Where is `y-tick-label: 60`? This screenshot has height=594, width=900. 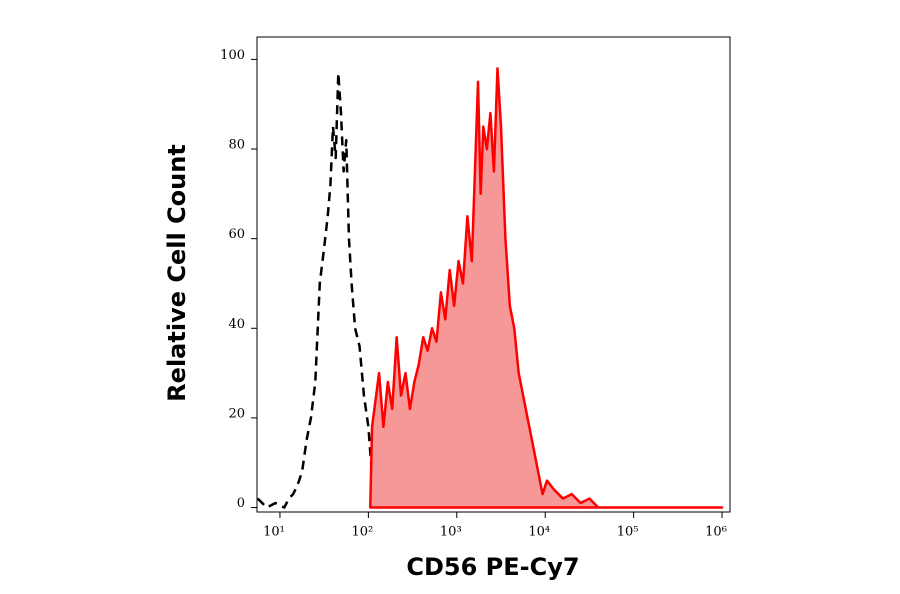 y-tick-label: 60 is located at coordinates (236, 234).